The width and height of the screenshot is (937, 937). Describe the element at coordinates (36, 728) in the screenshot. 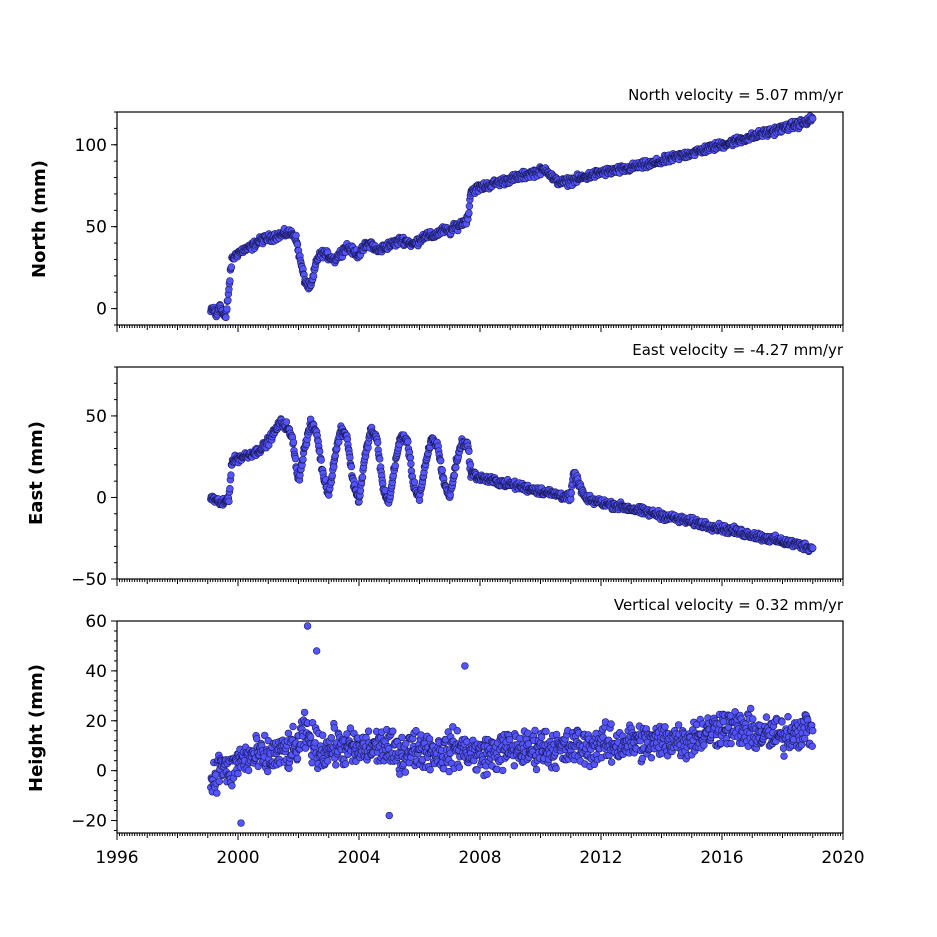

I see `height-y-axis-label: Height (mm)` at that location.